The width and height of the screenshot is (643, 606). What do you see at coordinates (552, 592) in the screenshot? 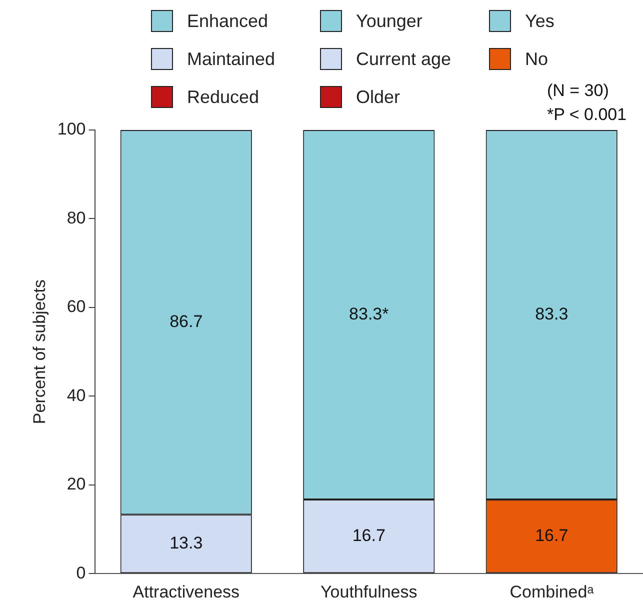
I see `x-tick-label: Combinedᵃ` at bounding box center [552, 592].